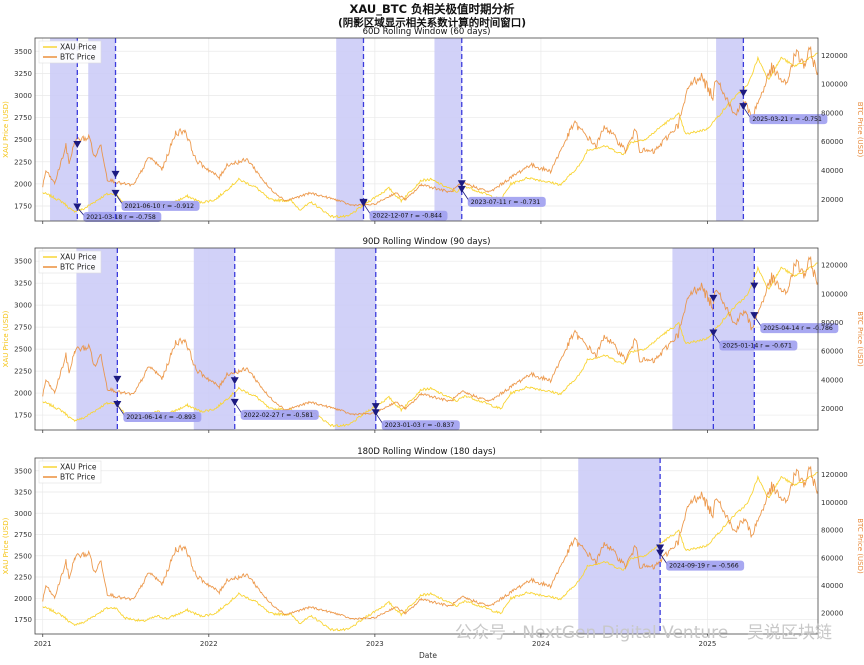 The height and width of the screenshot is (665, 864). Describe the element at coordinates (489, 202) in the screenshot. I see `annotation-date: 2023-07-11` at that location.